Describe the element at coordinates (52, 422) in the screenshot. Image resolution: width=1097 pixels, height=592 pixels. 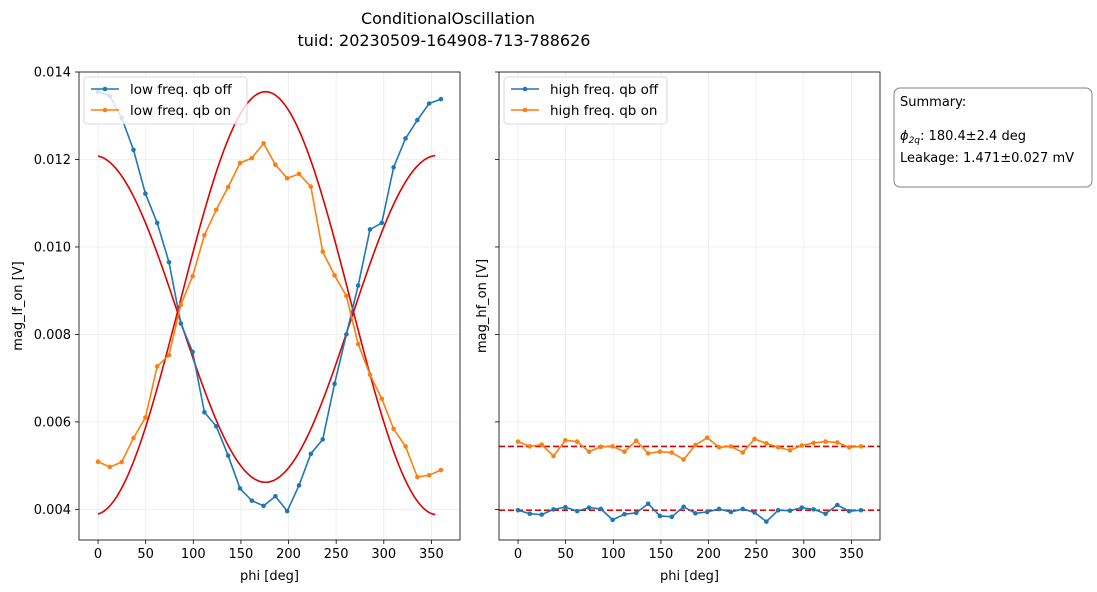
I see `y-tick-label: 0.006` at that location.